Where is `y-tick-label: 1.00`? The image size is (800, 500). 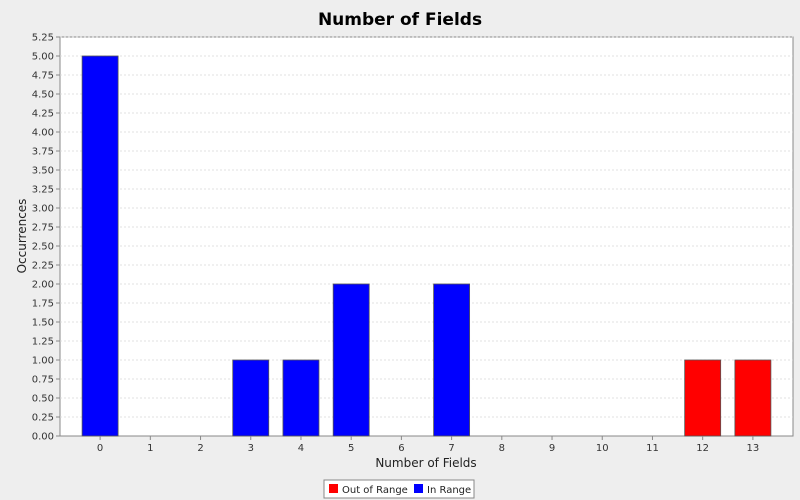 y-tick-label: 1.00 is located at coordinates (43, 361).